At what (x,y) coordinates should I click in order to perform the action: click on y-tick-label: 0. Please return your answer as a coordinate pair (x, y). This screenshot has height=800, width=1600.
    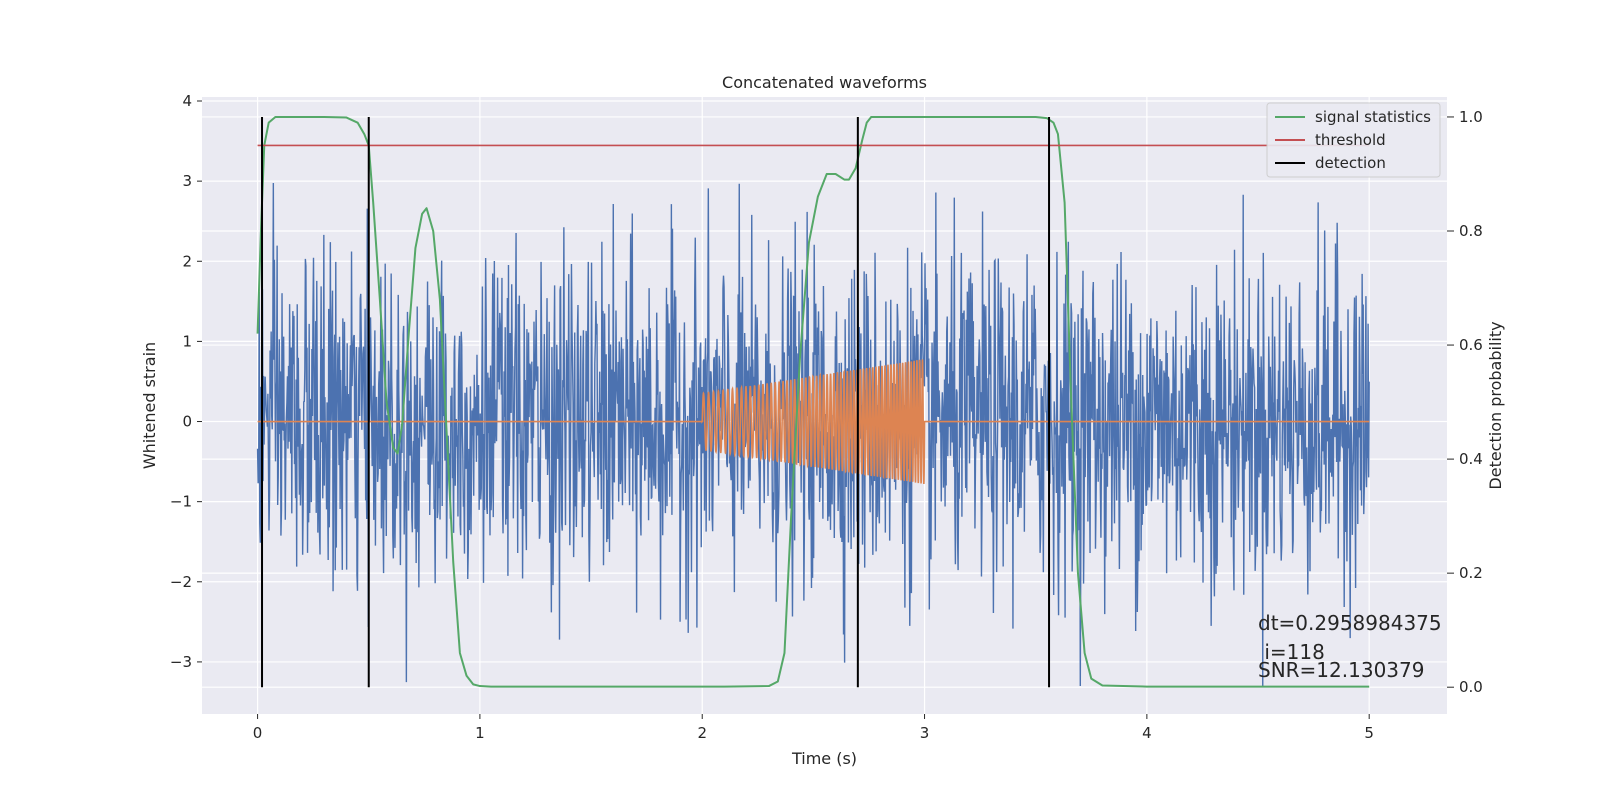
    Looking at the image, I should click on (187, 422).